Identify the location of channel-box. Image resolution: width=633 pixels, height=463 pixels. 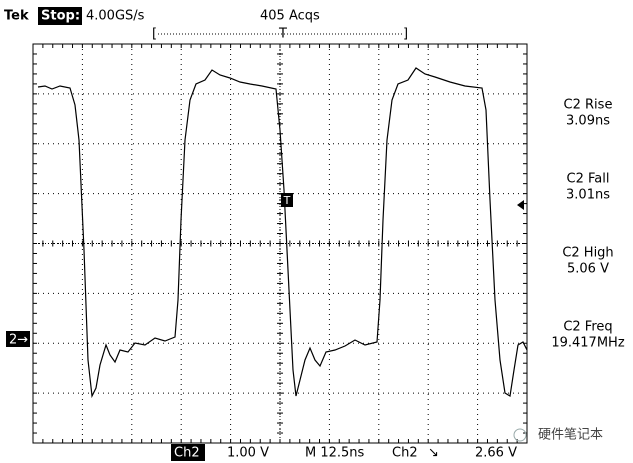
(188, 452).